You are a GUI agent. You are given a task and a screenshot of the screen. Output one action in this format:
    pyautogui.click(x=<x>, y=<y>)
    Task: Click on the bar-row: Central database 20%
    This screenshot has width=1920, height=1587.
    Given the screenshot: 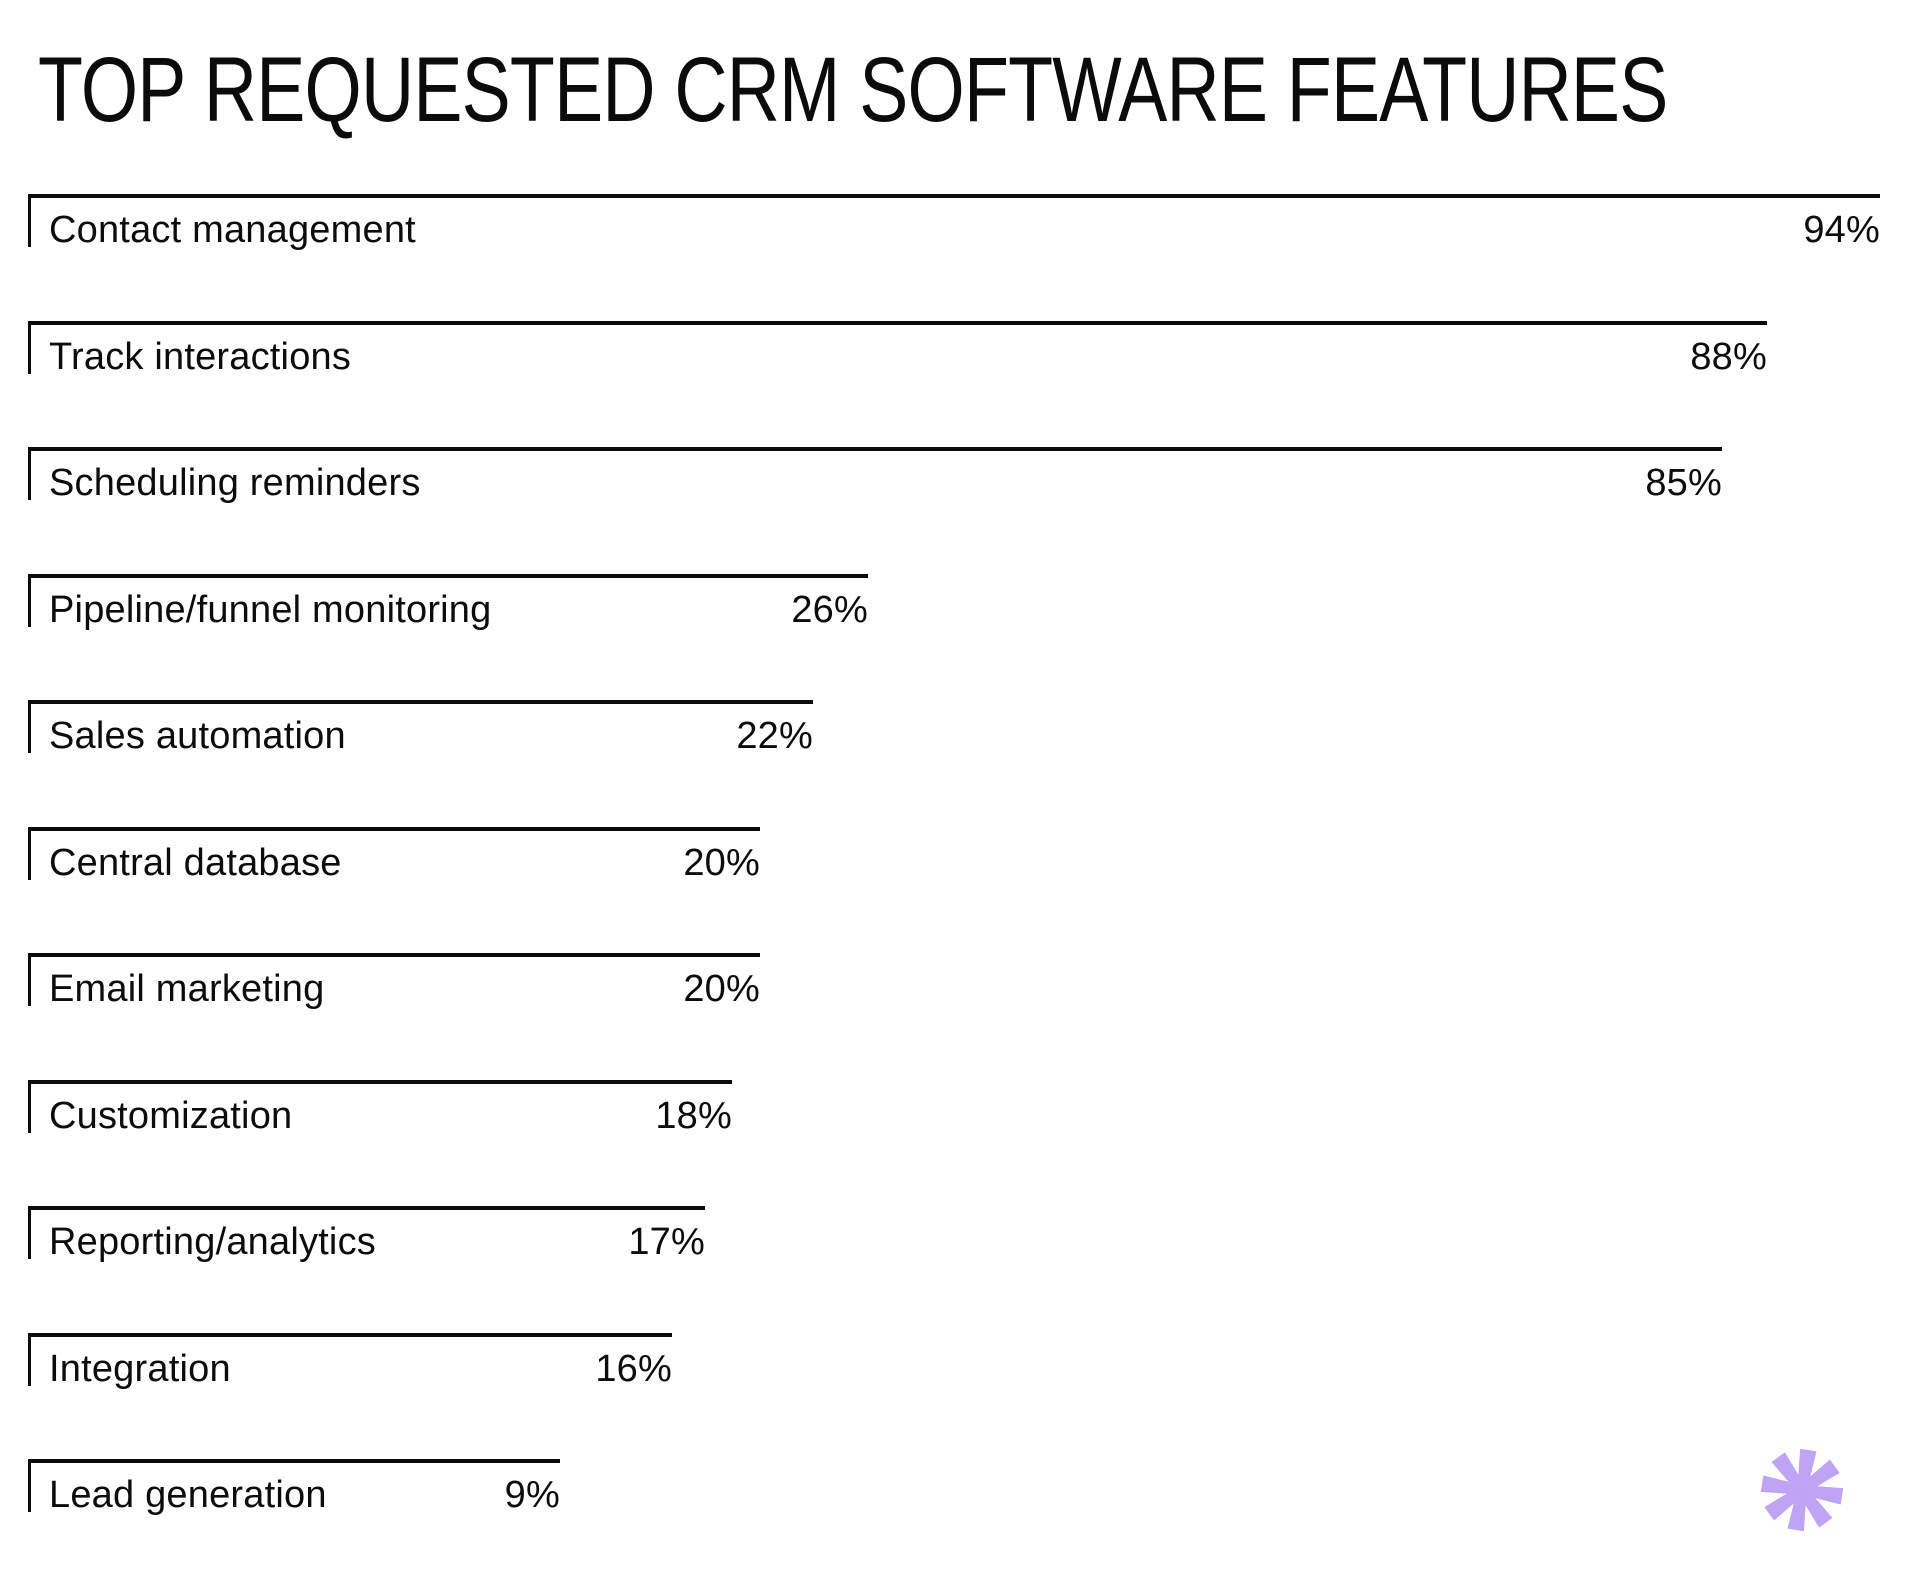 What is the action you would take?
    pyautogui.click(x=974, y=890)
    